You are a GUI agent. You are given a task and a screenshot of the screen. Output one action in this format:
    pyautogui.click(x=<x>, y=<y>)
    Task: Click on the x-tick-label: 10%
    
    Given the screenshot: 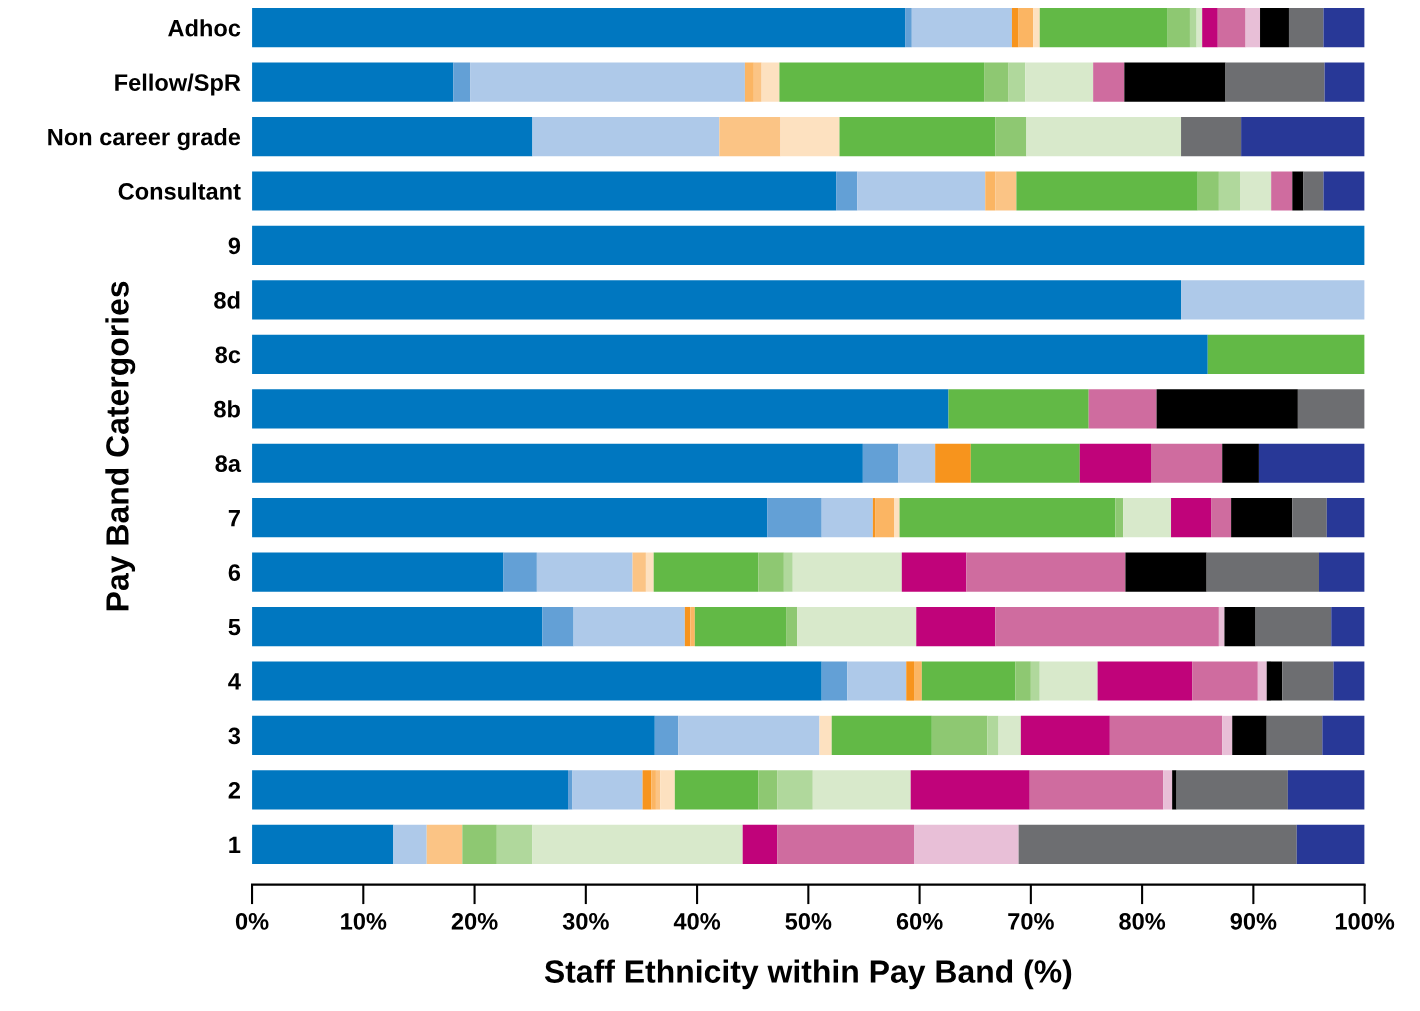 What is the action you would take?
    pyautogui.click(x=364, y=921)
    